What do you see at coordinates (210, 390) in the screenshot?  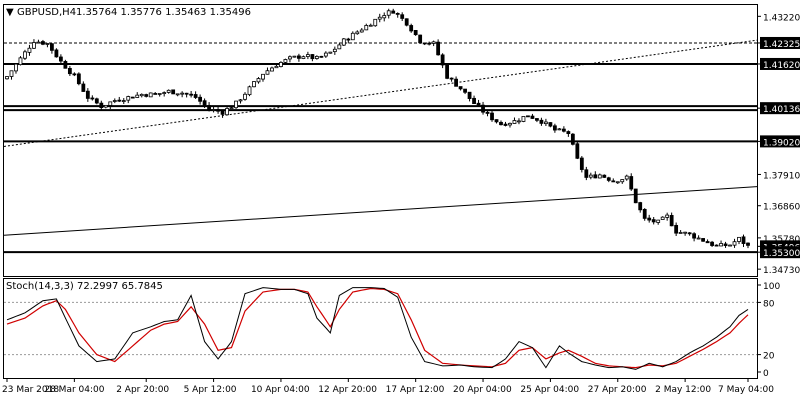 I see `time-tick-label: 5 Apr 12:00` at bounding box center [210, 390].